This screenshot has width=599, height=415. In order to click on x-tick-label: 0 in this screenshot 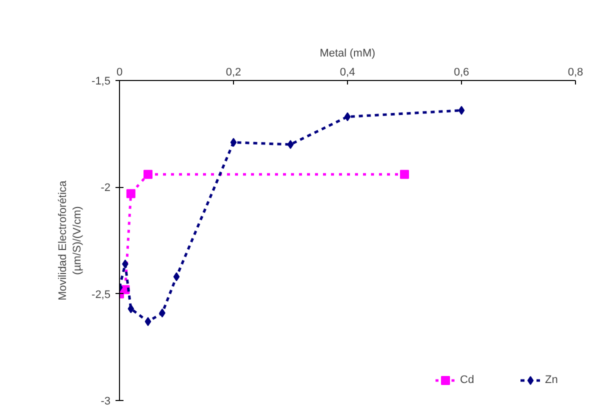, I will do `click(119, 72)`.